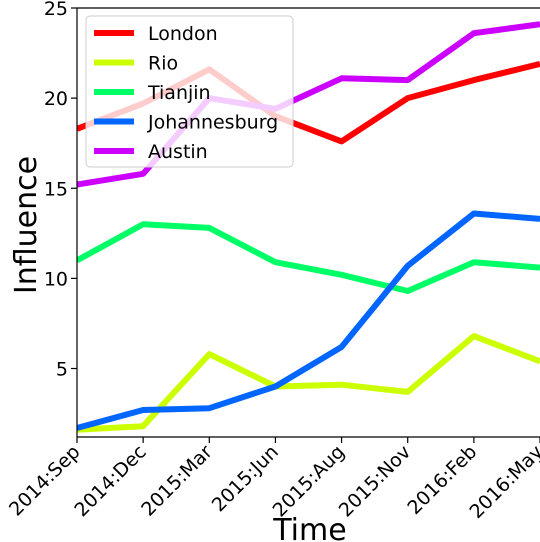  Describe the element at coordinates (179, 93) in the screenshot. I see `legend-label: Tianjin` at that location.